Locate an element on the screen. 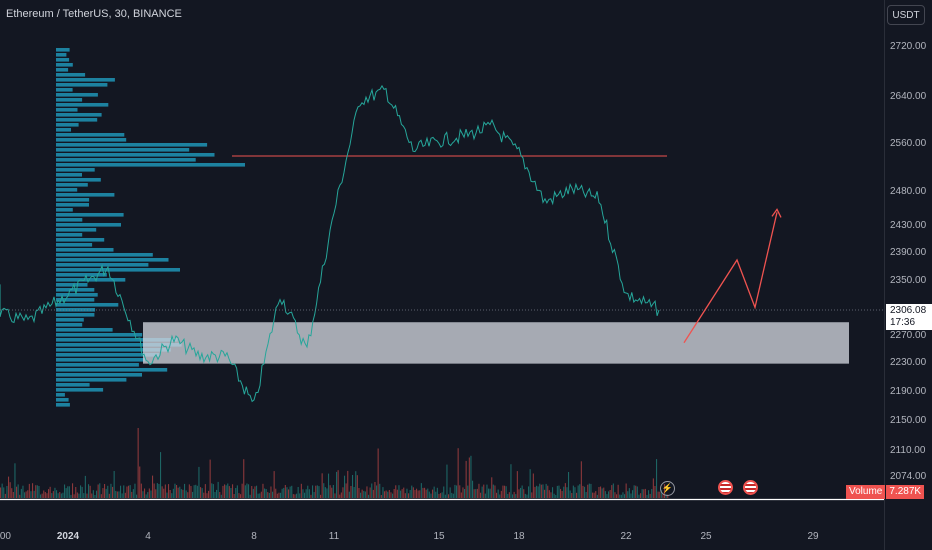 This screenshot has width=932, height=550. lightning-icon: ⚡ is located at coordinates (667, 488).